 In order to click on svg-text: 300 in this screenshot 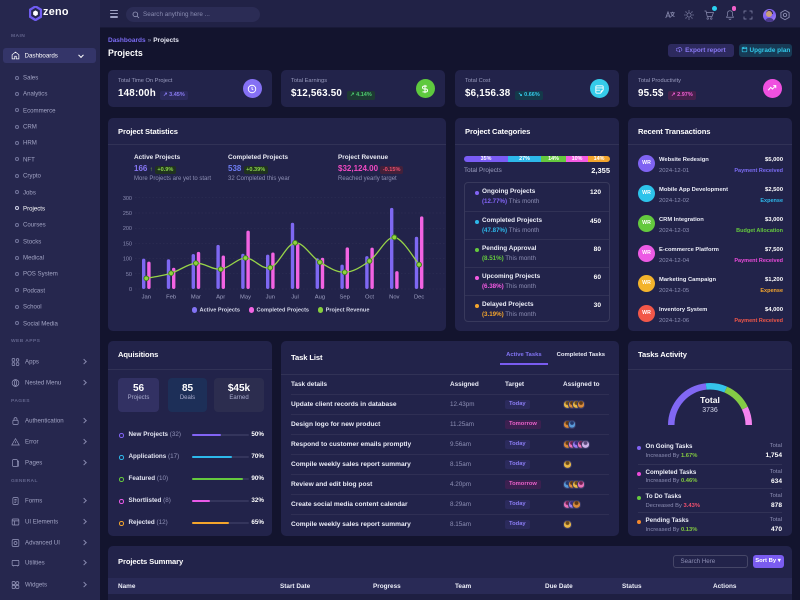, I will do `click(127, 199)`.